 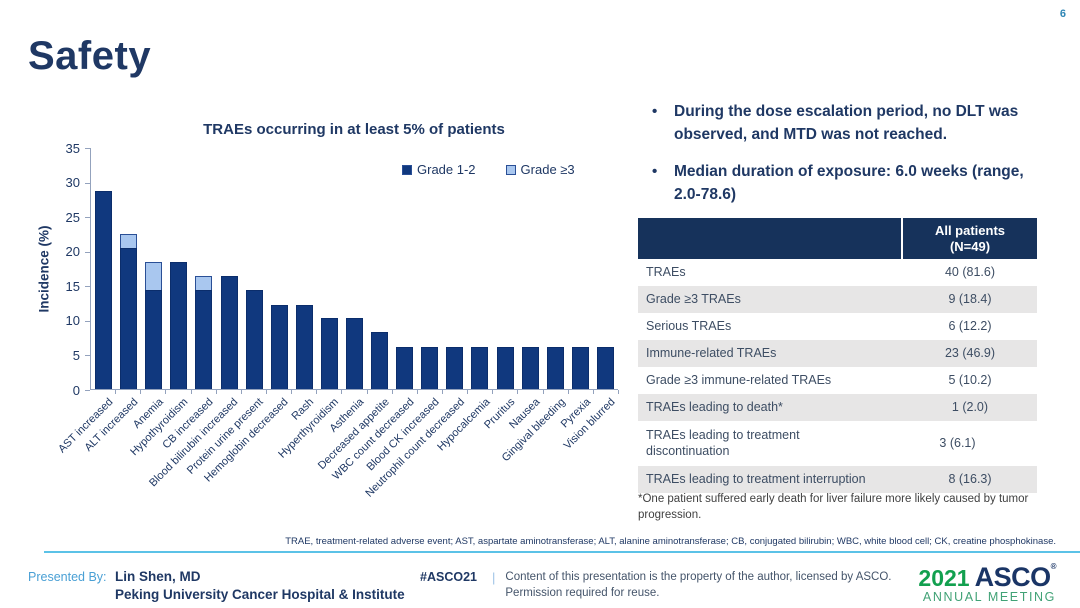 I want to click on table-cell-value: 40 (81.6), so click(x=970, y=272).